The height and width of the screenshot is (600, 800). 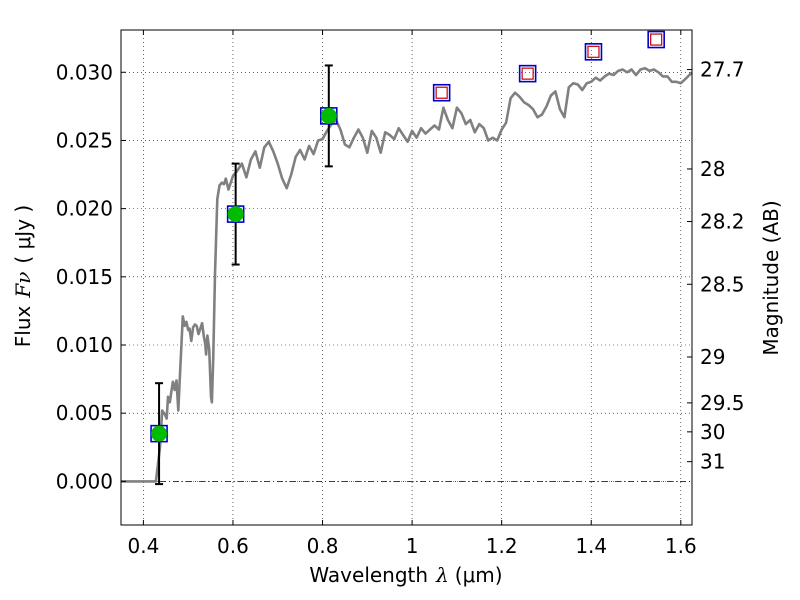 I want to click on magnitude-axis-title: Magnitude (AB), so click(x=771, y=277).